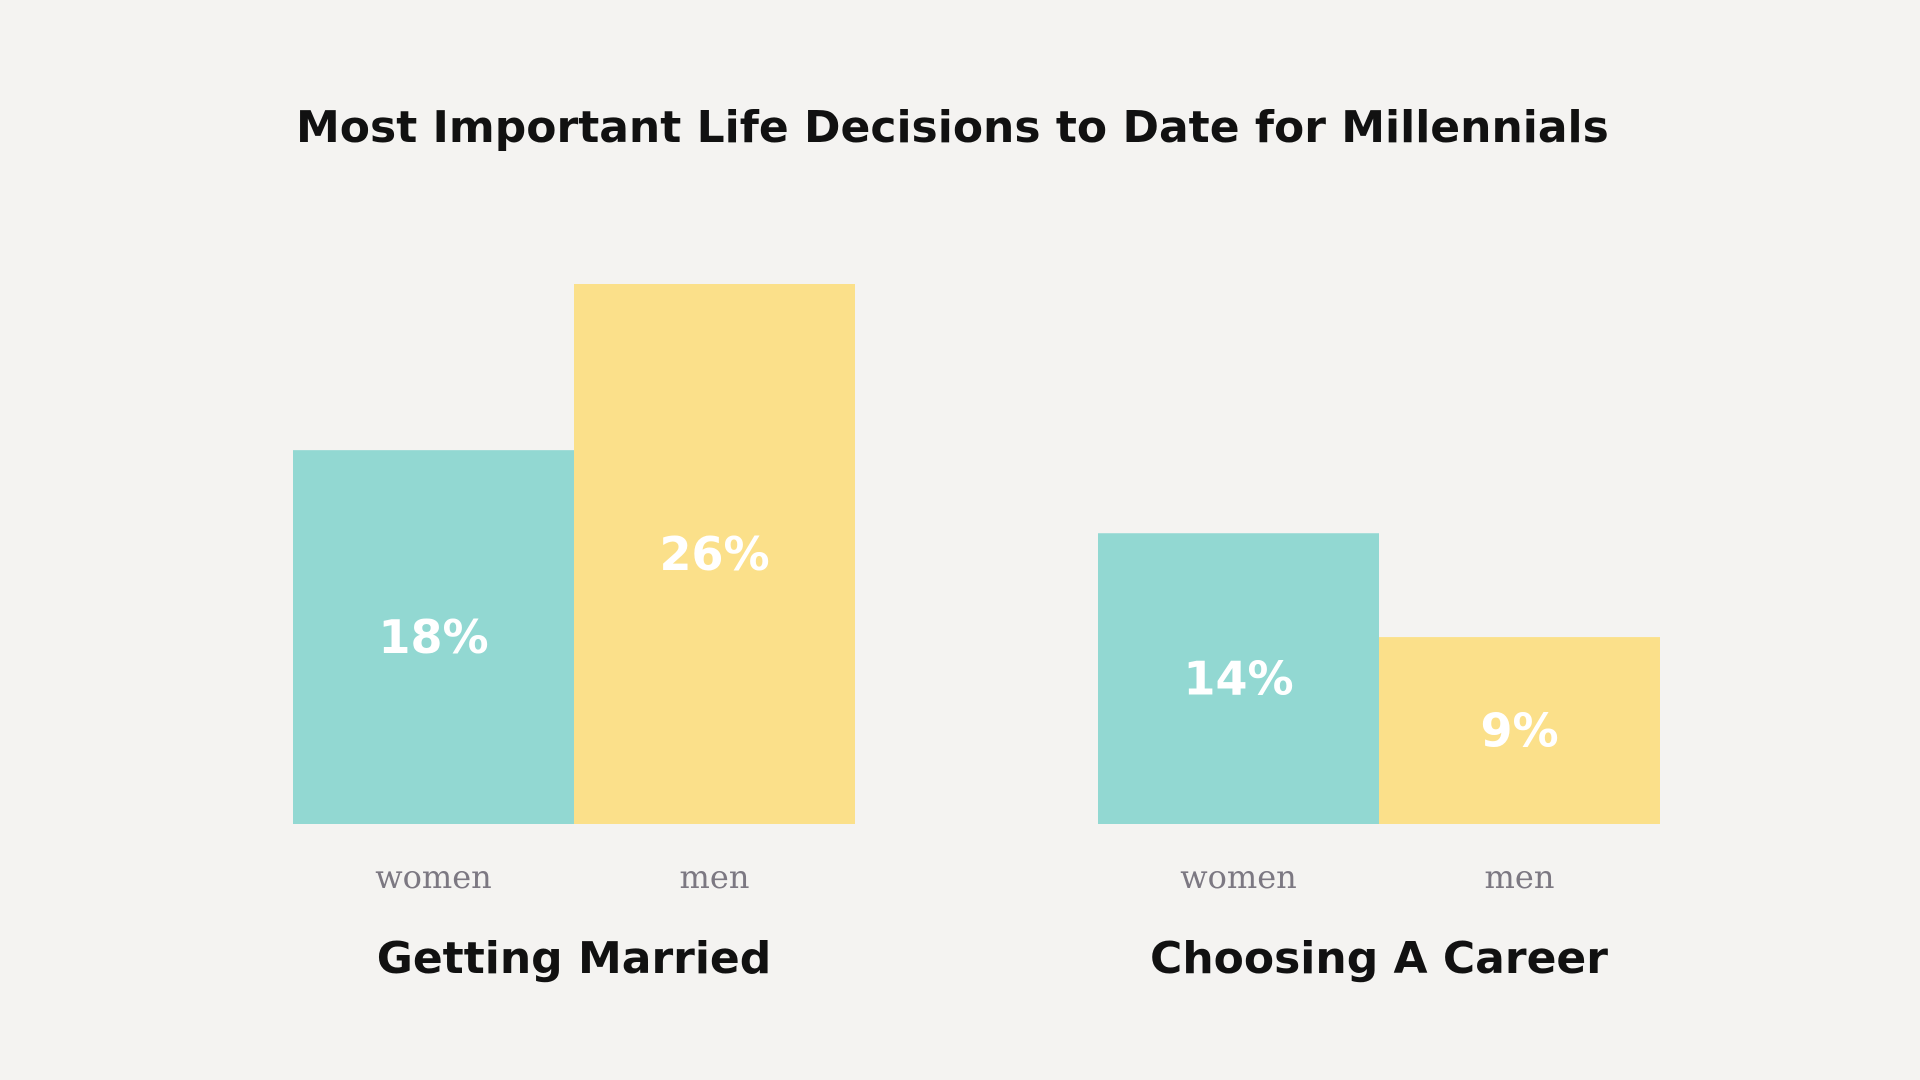 The height and width of the screenshot is (1080, 1920). Describe the element at coordinates (1238, 877) in the screenshot. I see `series-label-women-1: women` at that location.